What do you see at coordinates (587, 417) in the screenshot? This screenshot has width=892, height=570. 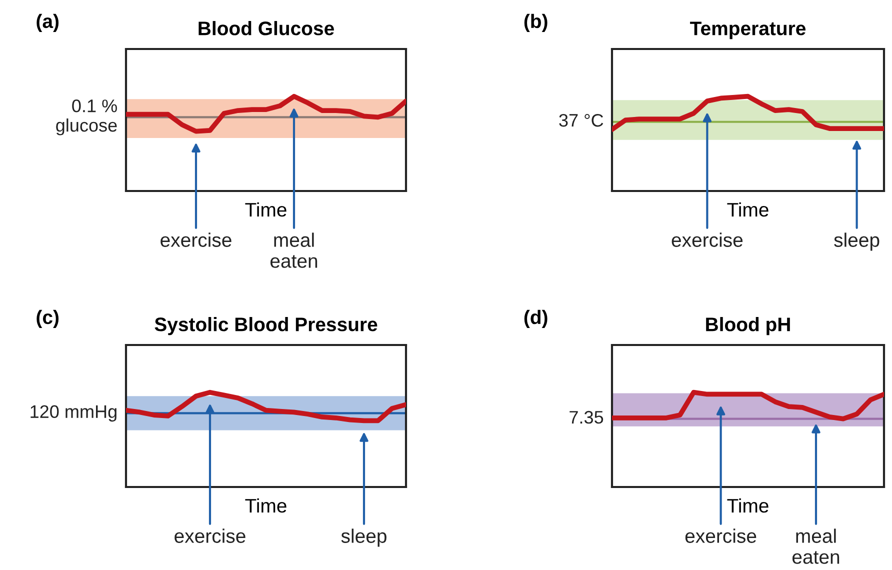 I see `text: 7.35` at bounding box center [587, 417].